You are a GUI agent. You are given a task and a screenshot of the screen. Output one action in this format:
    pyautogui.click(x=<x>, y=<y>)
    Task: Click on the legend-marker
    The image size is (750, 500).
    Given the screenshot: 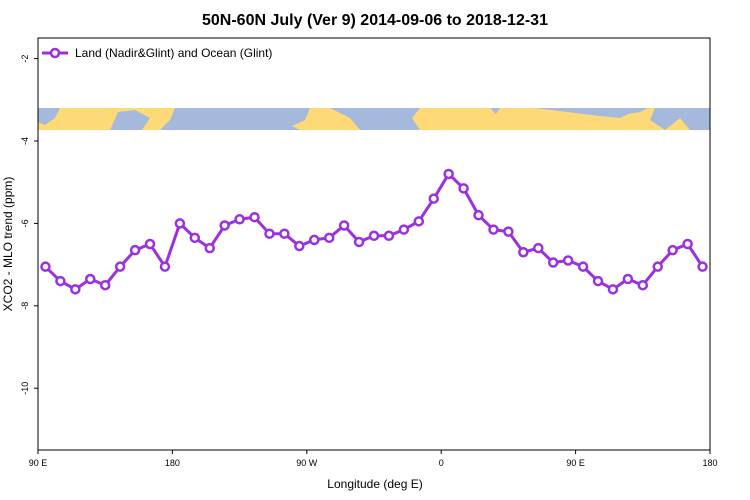 What is the action you would take?
    pyautogui.click(x=55, y=53)
    